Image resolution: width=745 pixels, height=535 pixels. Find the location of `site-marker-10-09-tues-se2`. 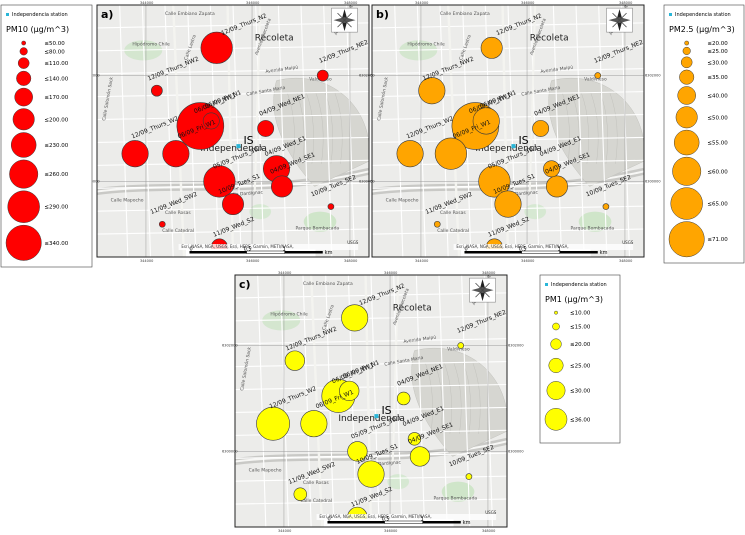

site-marker-10-09-tues-se2 is located at coordinates (469, 476).